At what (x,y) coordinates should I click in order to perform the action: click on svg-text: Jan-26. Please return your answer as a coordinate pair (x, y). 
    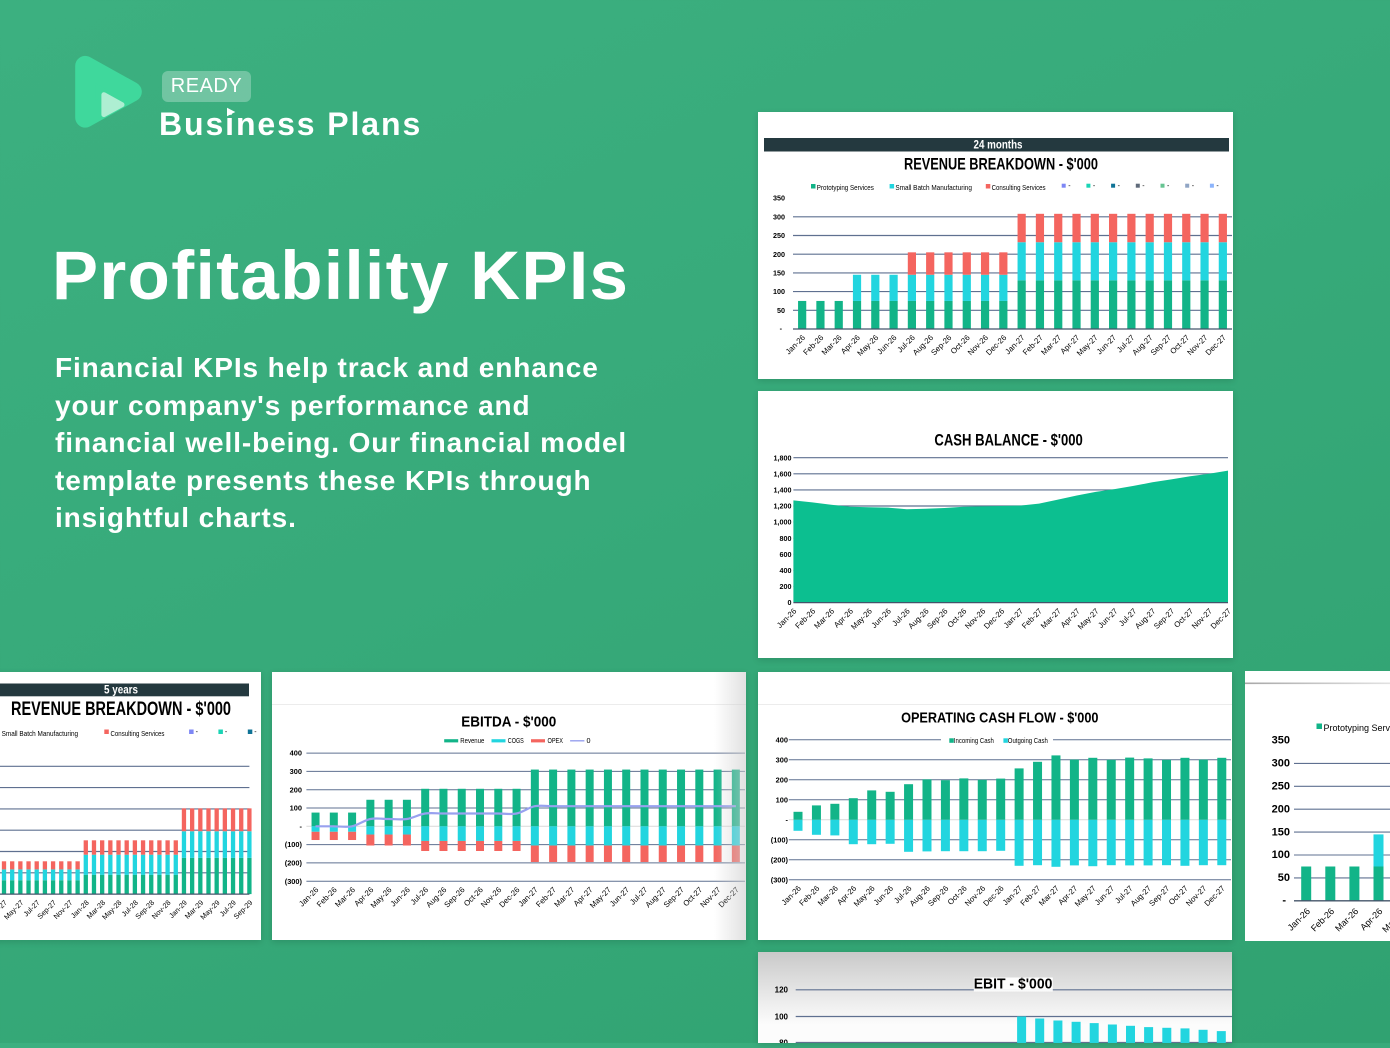
    Looking at the image, I should click on (1299, 919).